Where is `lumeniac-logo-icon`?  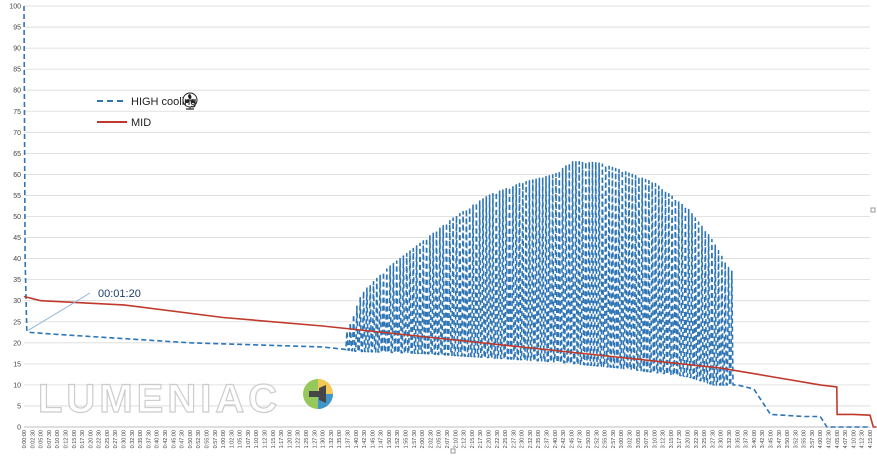 lumeniac-logo-icon is located at coordinates (318, 394).